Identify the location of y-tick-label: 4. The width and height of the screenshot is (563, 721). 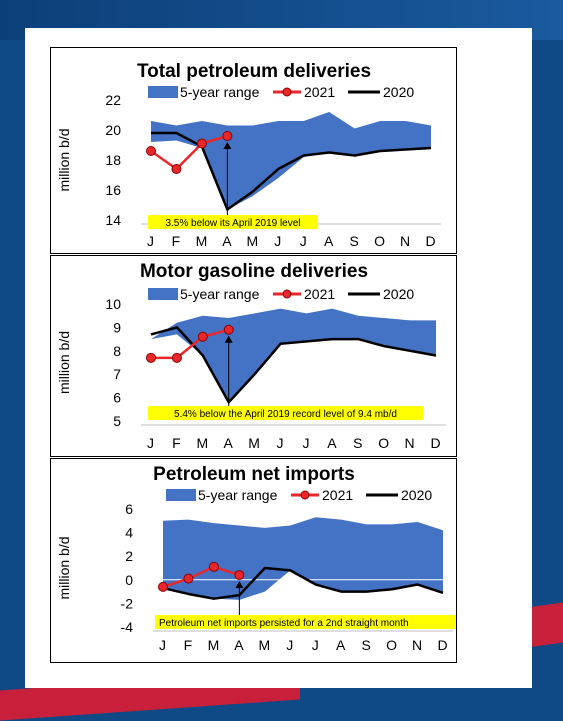
(129, 533).